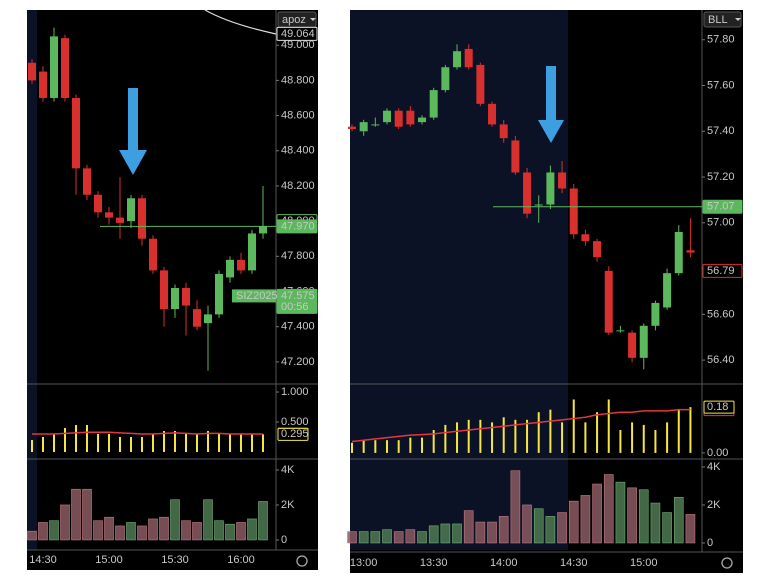 Image resolution: width=768 pixels, height=582 pixels. I want to click on y-tick-label: 0, so click(710, 543).